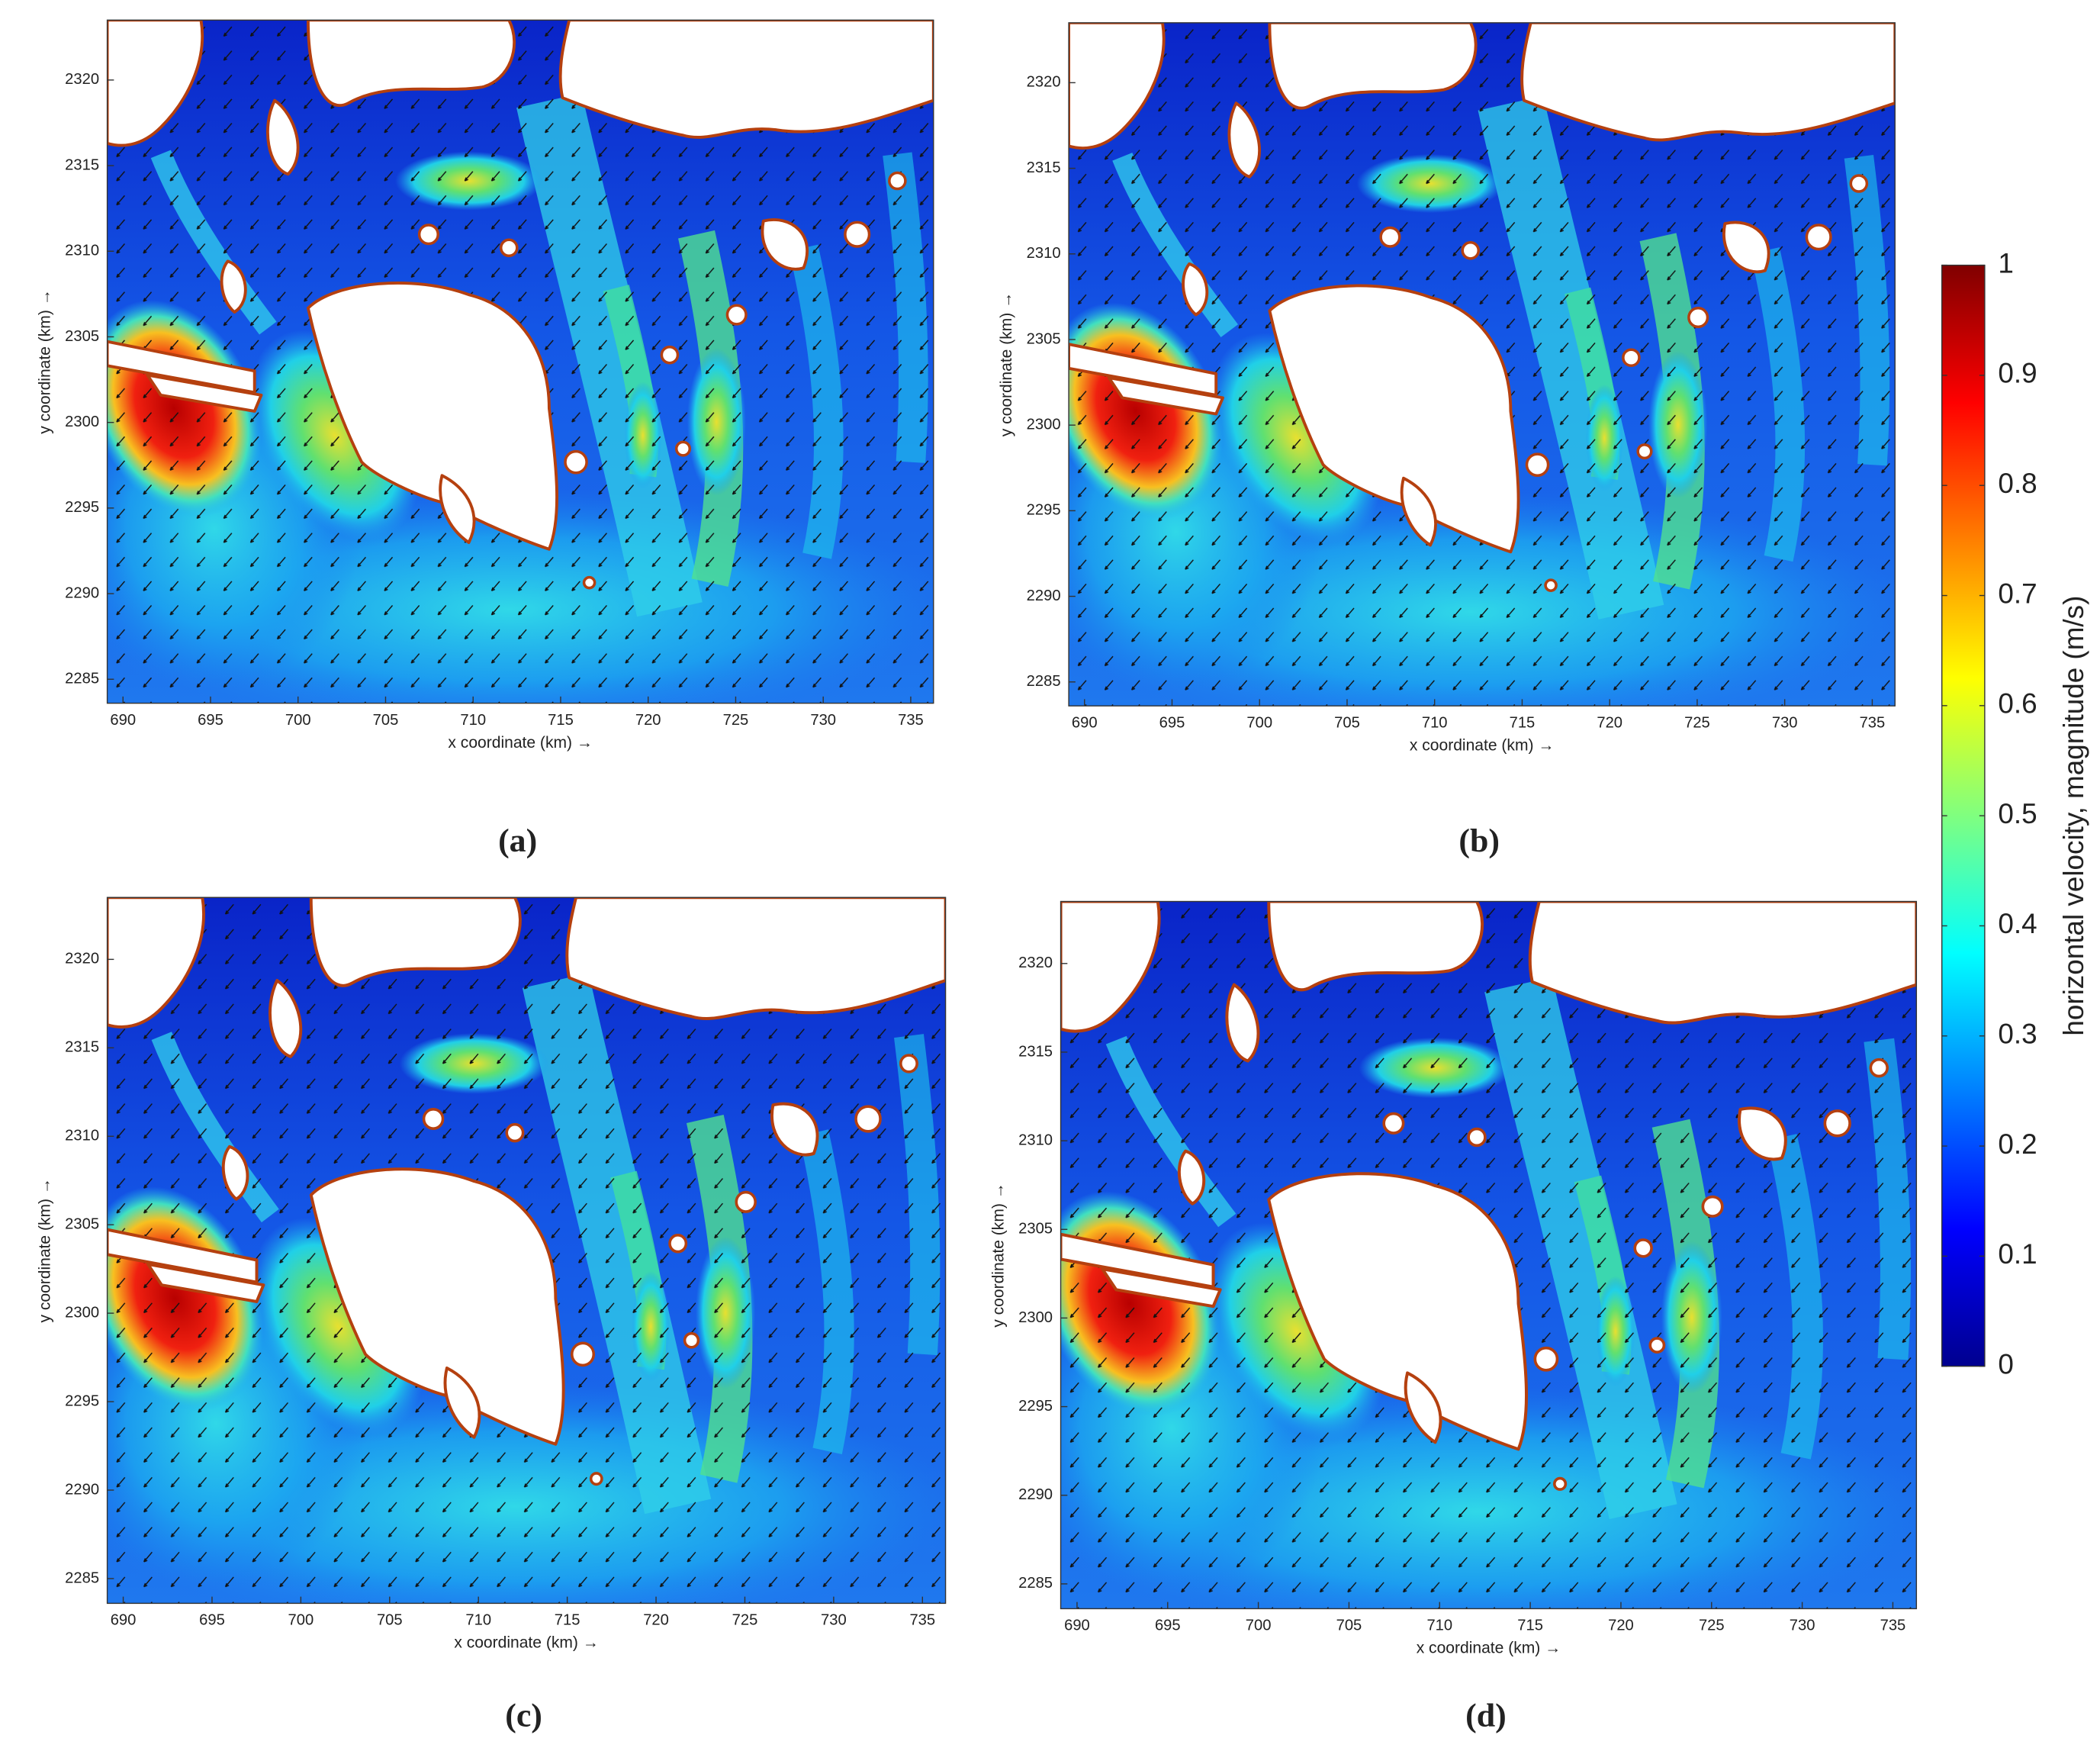  What do you see at coordinates (2017, 1033) in the screenshot?
I see `colorbar-tick-label: 0.3` at bounding box center [2017, 1033].